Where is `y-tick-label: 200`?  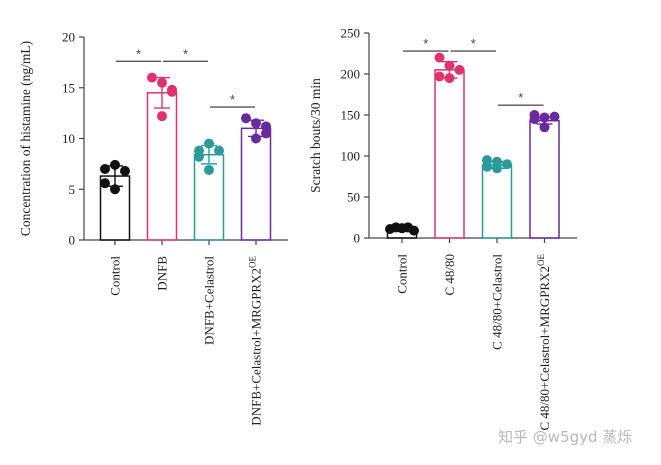
y-tick-label: 200 is located at coordinates (351, 74).